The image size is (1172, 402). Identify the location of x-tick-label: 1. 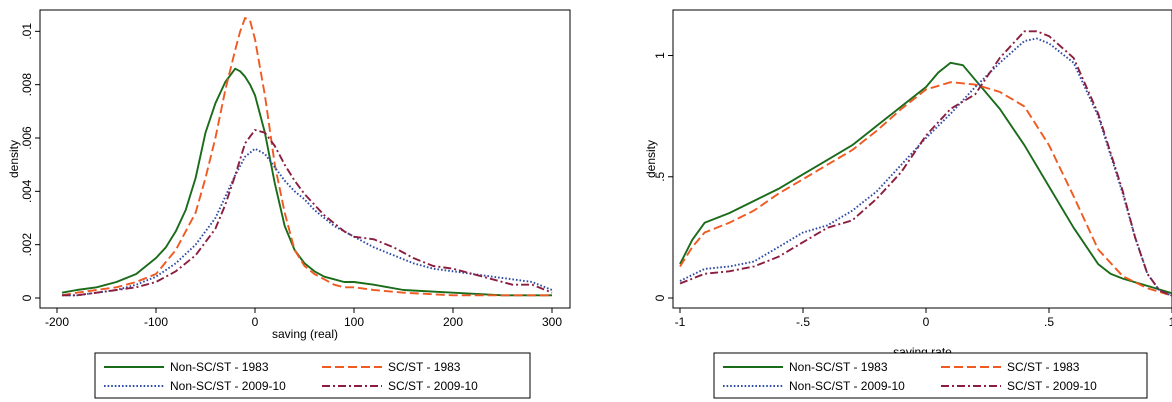
(1170, 322).